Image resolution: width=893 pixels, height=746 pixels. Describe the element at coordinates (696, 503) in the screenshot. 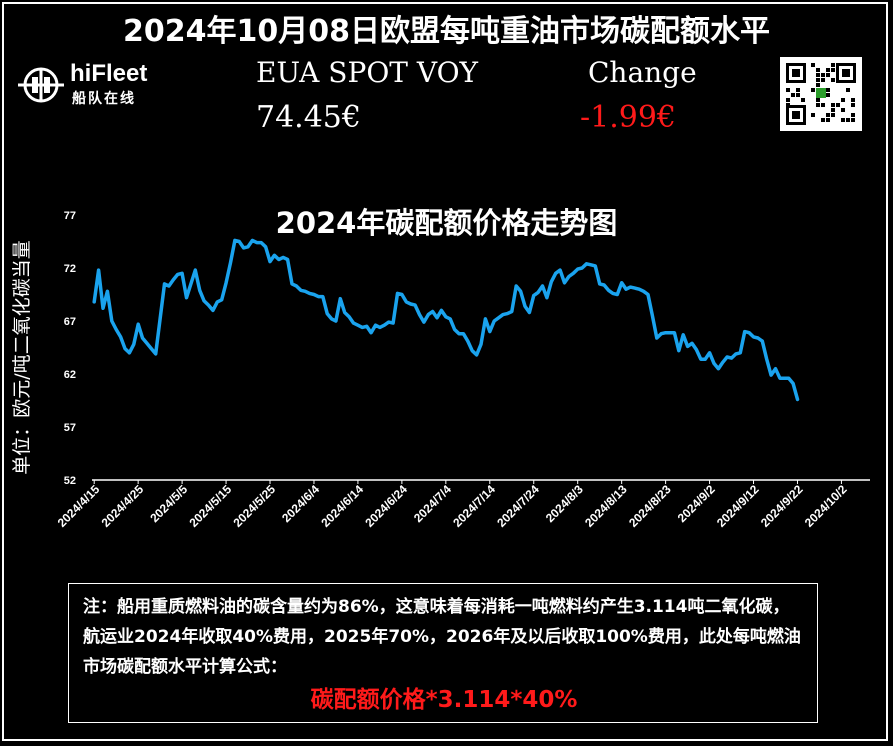

I see `x-tick-label: 2024/9/2` at that location.